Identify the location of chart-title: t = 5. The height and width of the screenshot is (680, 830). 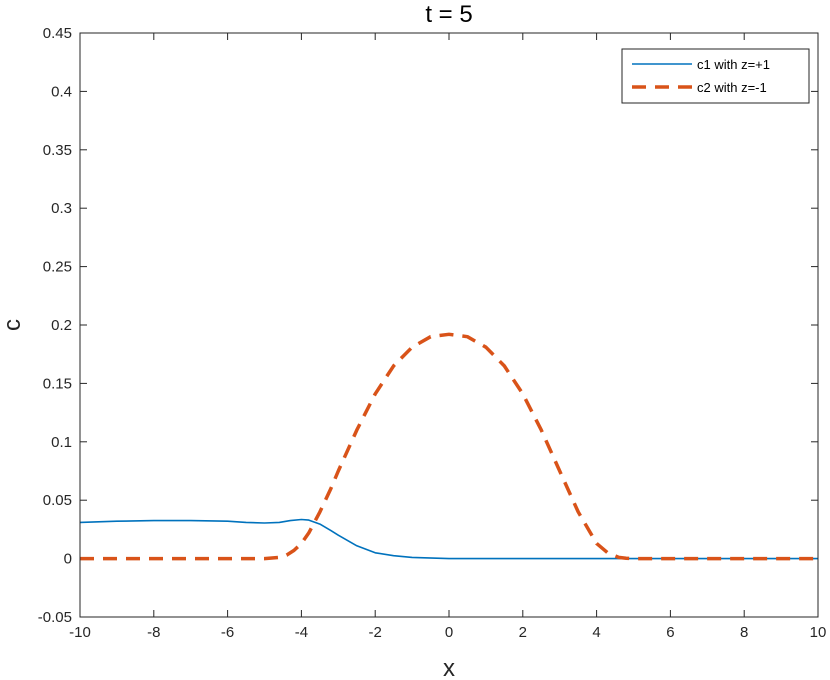
(448, 14).